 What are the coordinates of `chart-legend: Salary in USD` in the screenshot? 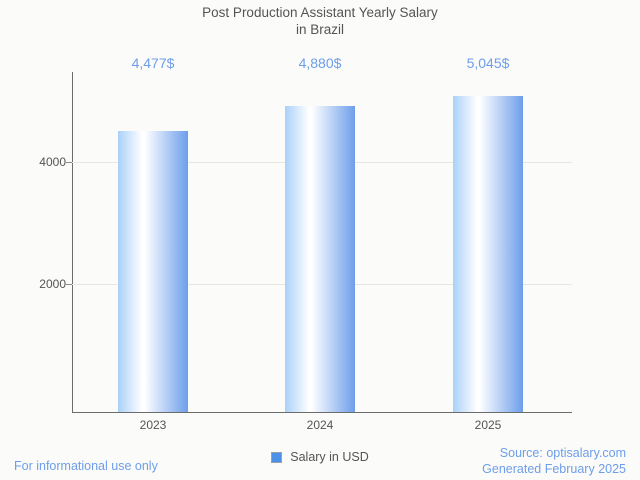 It's located at (320, 457).